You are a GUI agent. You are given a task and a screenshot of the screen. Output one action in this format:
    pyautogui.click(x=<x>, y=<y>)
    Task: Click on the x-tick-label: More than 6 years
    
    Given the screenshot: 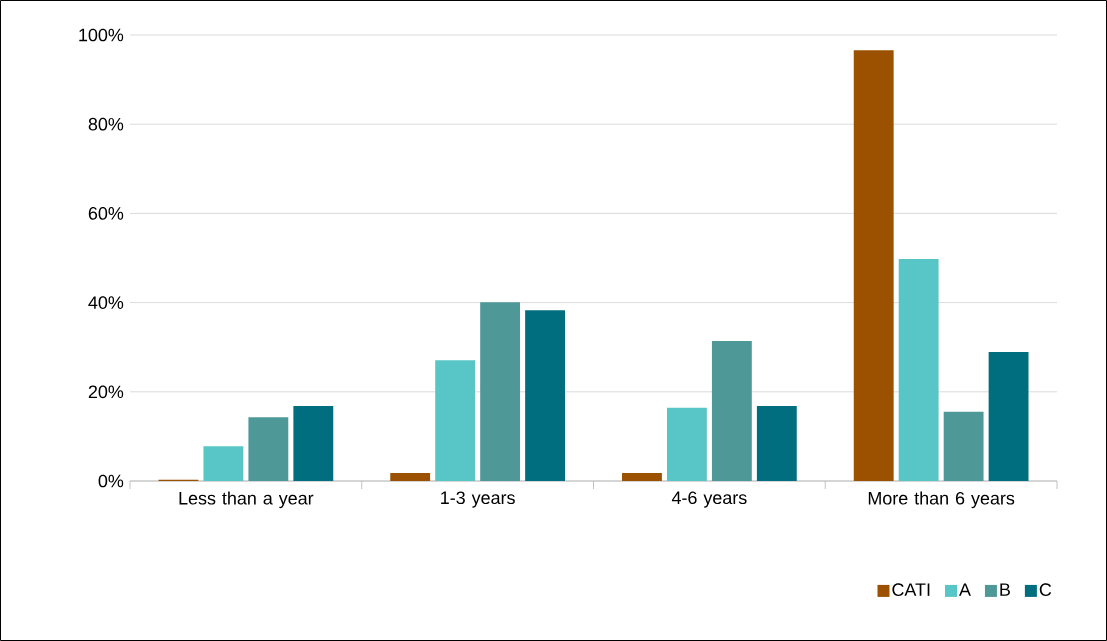 What is the action you would take?
    pyautogui.click(x=941, y=500)
    